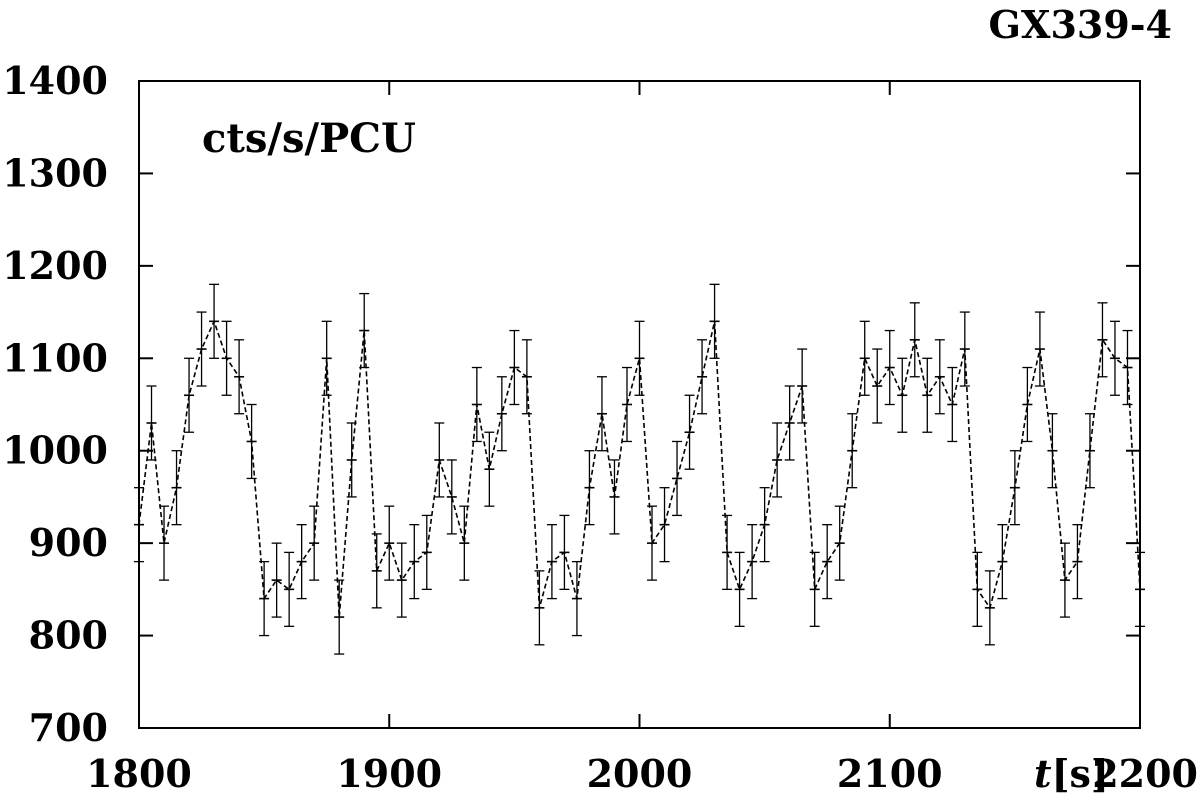 This screenshot has height=804, width=1200. I want to click on x-tick-label: 1900, so click(389, 773).